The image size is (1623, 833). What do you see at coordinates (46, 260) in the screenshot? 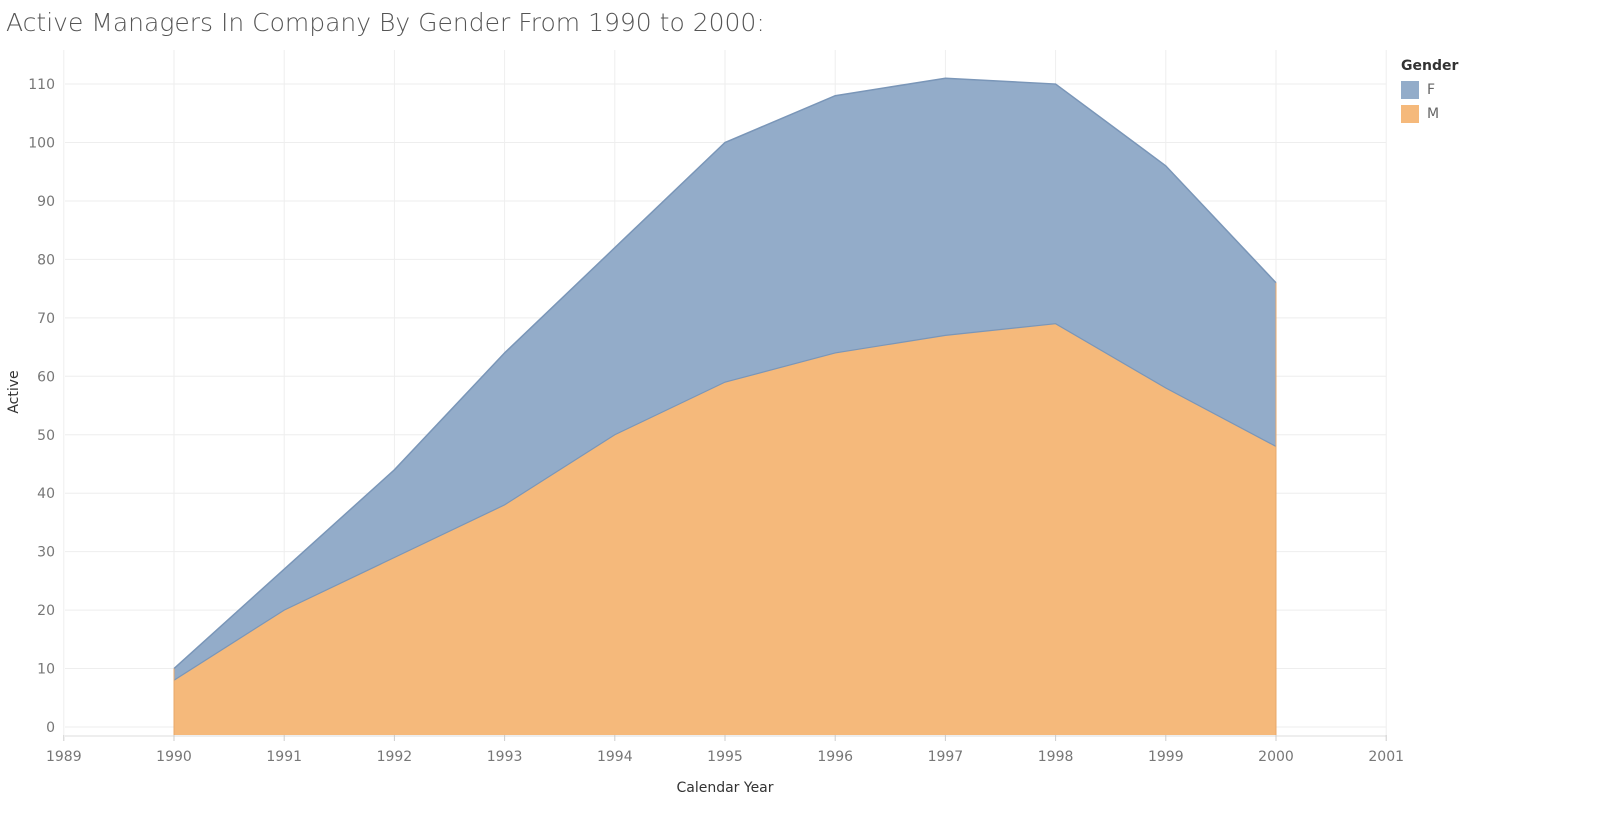
I see `y-tick-label: 80` at bounding box center [46, 260].